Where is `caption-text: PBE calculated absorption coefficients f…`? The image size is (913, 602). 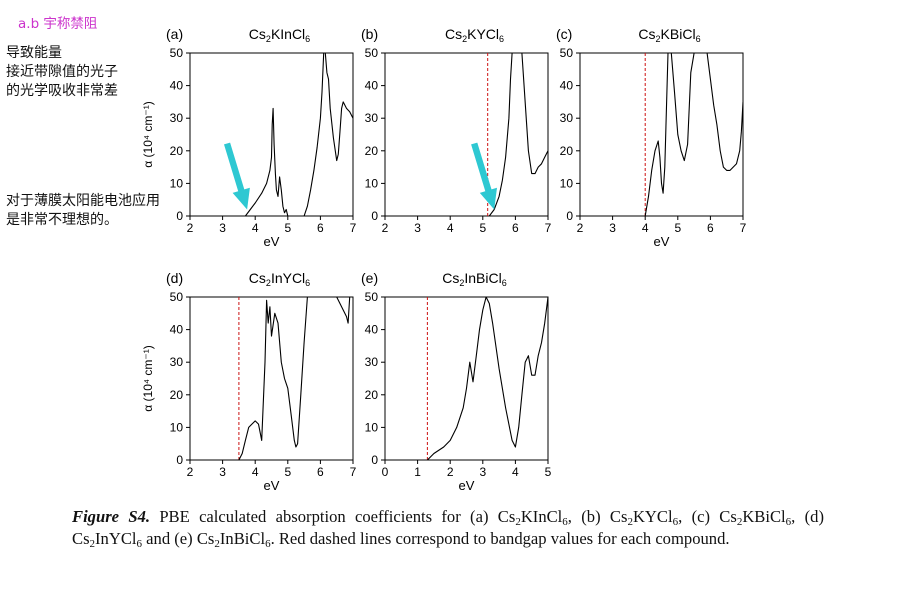 caption-text: PBE calculated absorption coefficients f… is located at coordinates (333, 516).